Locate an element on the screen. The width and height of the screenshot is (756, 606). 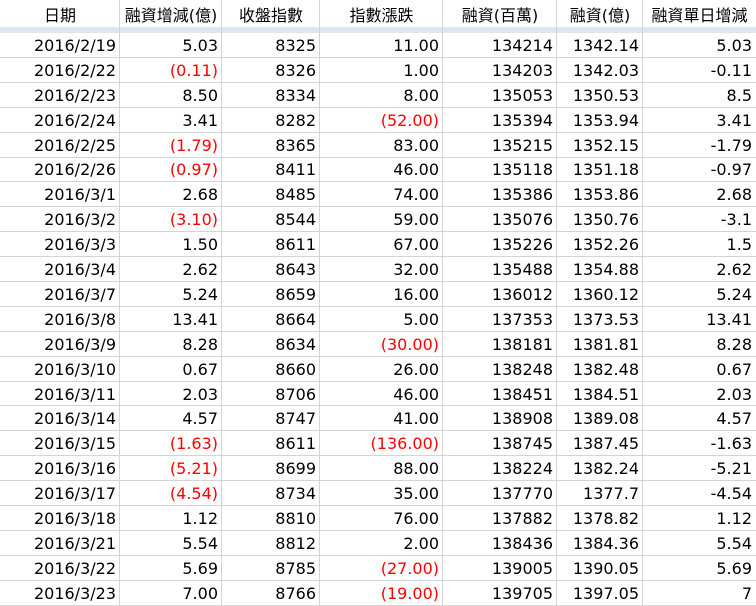
table-cell: -1.63 is located at coordinates (731, 444).